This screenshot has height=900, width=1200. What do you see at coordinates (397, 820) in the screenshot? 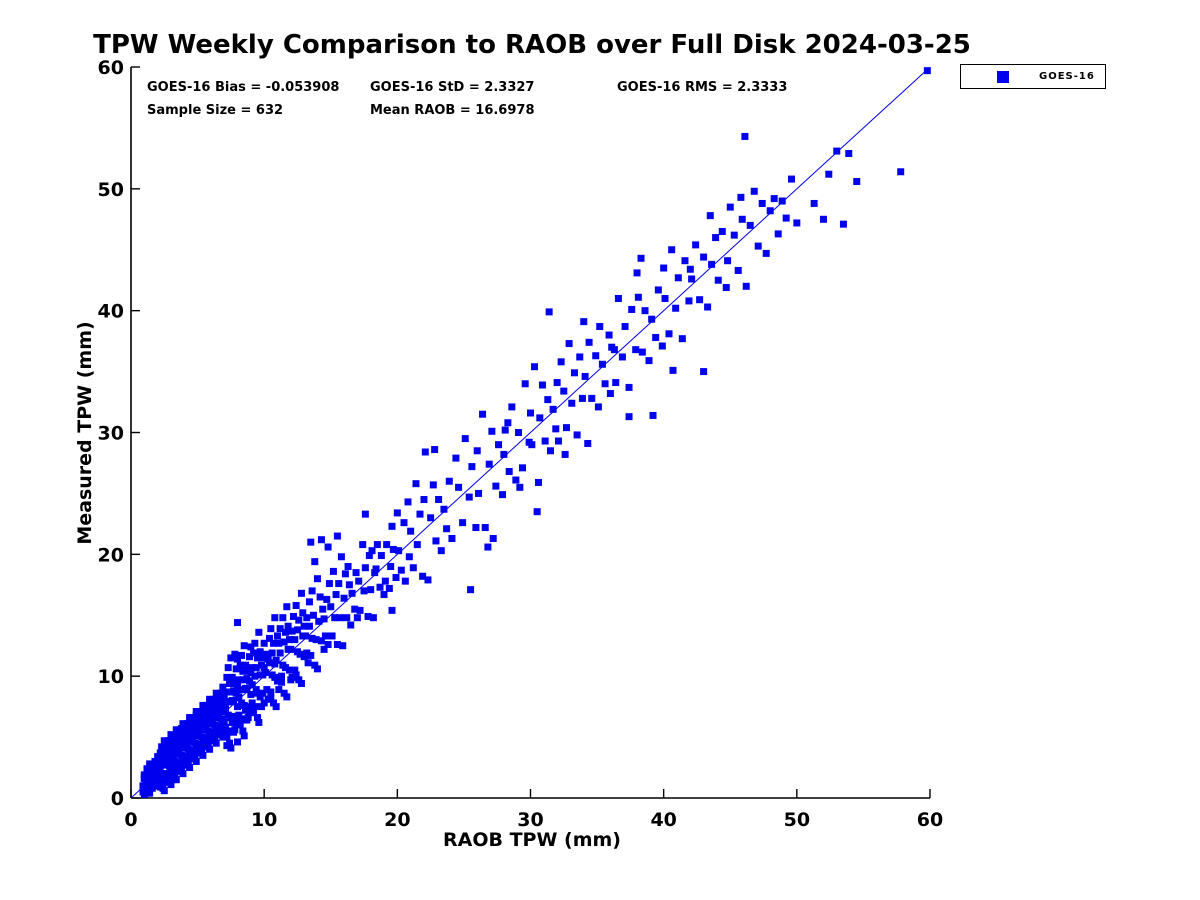
I see `x-tick-label: 20` at bounding box center [397, 820].